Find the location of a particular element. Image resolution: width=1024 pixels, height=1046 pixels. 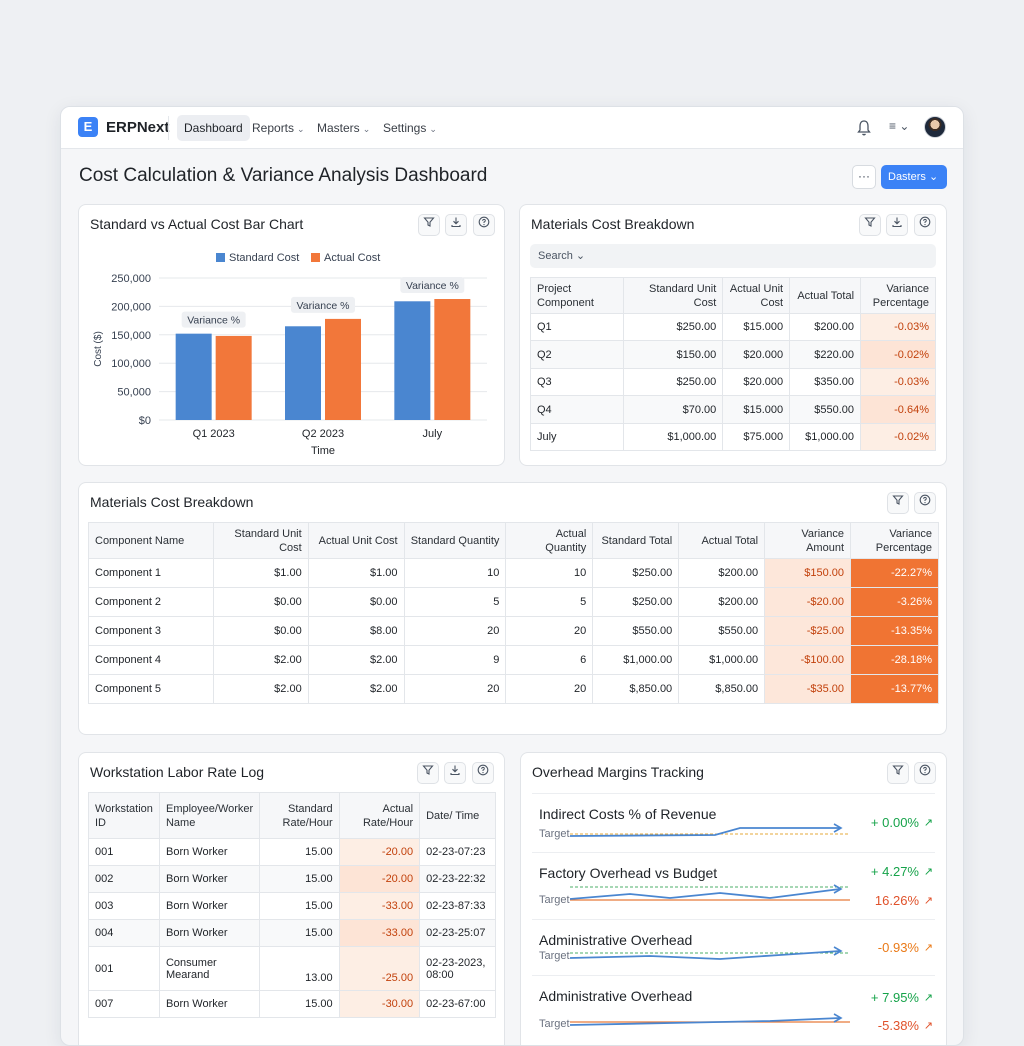

variance-amount-cell: -$25.00 is located at coordinates (808, 631).